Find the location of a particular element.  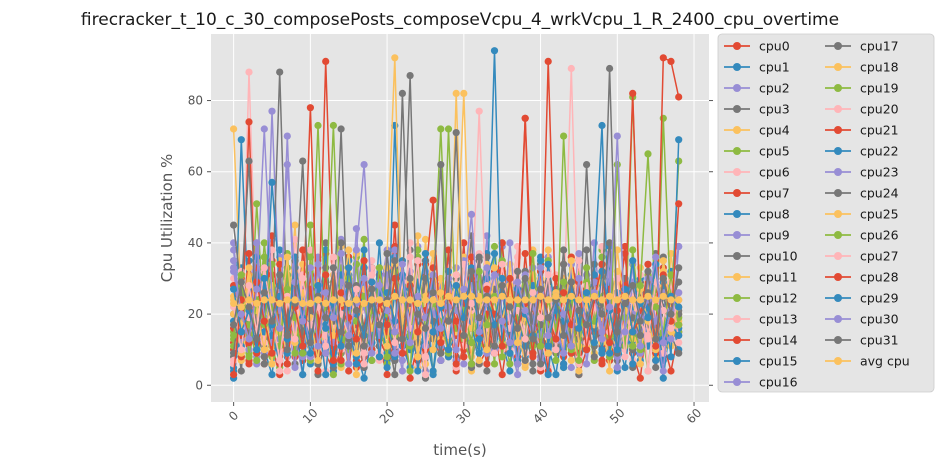

legend-item: cpu9 is located at coordinates (757, 235).